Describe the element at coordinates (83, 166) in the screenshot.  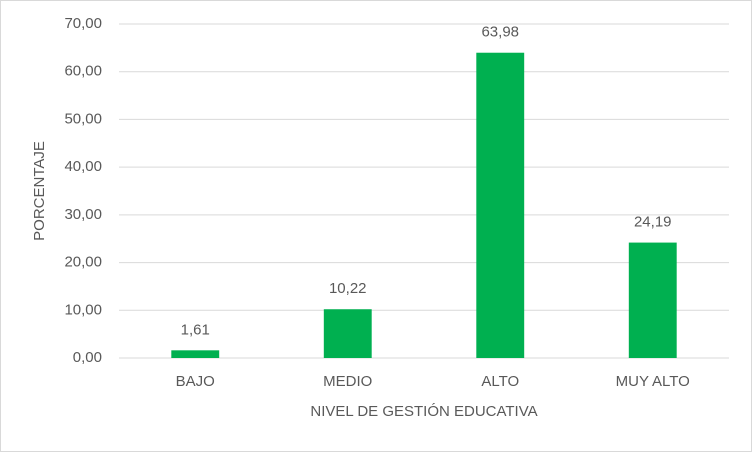
I see `y-tick-label: 40,00` at that location.